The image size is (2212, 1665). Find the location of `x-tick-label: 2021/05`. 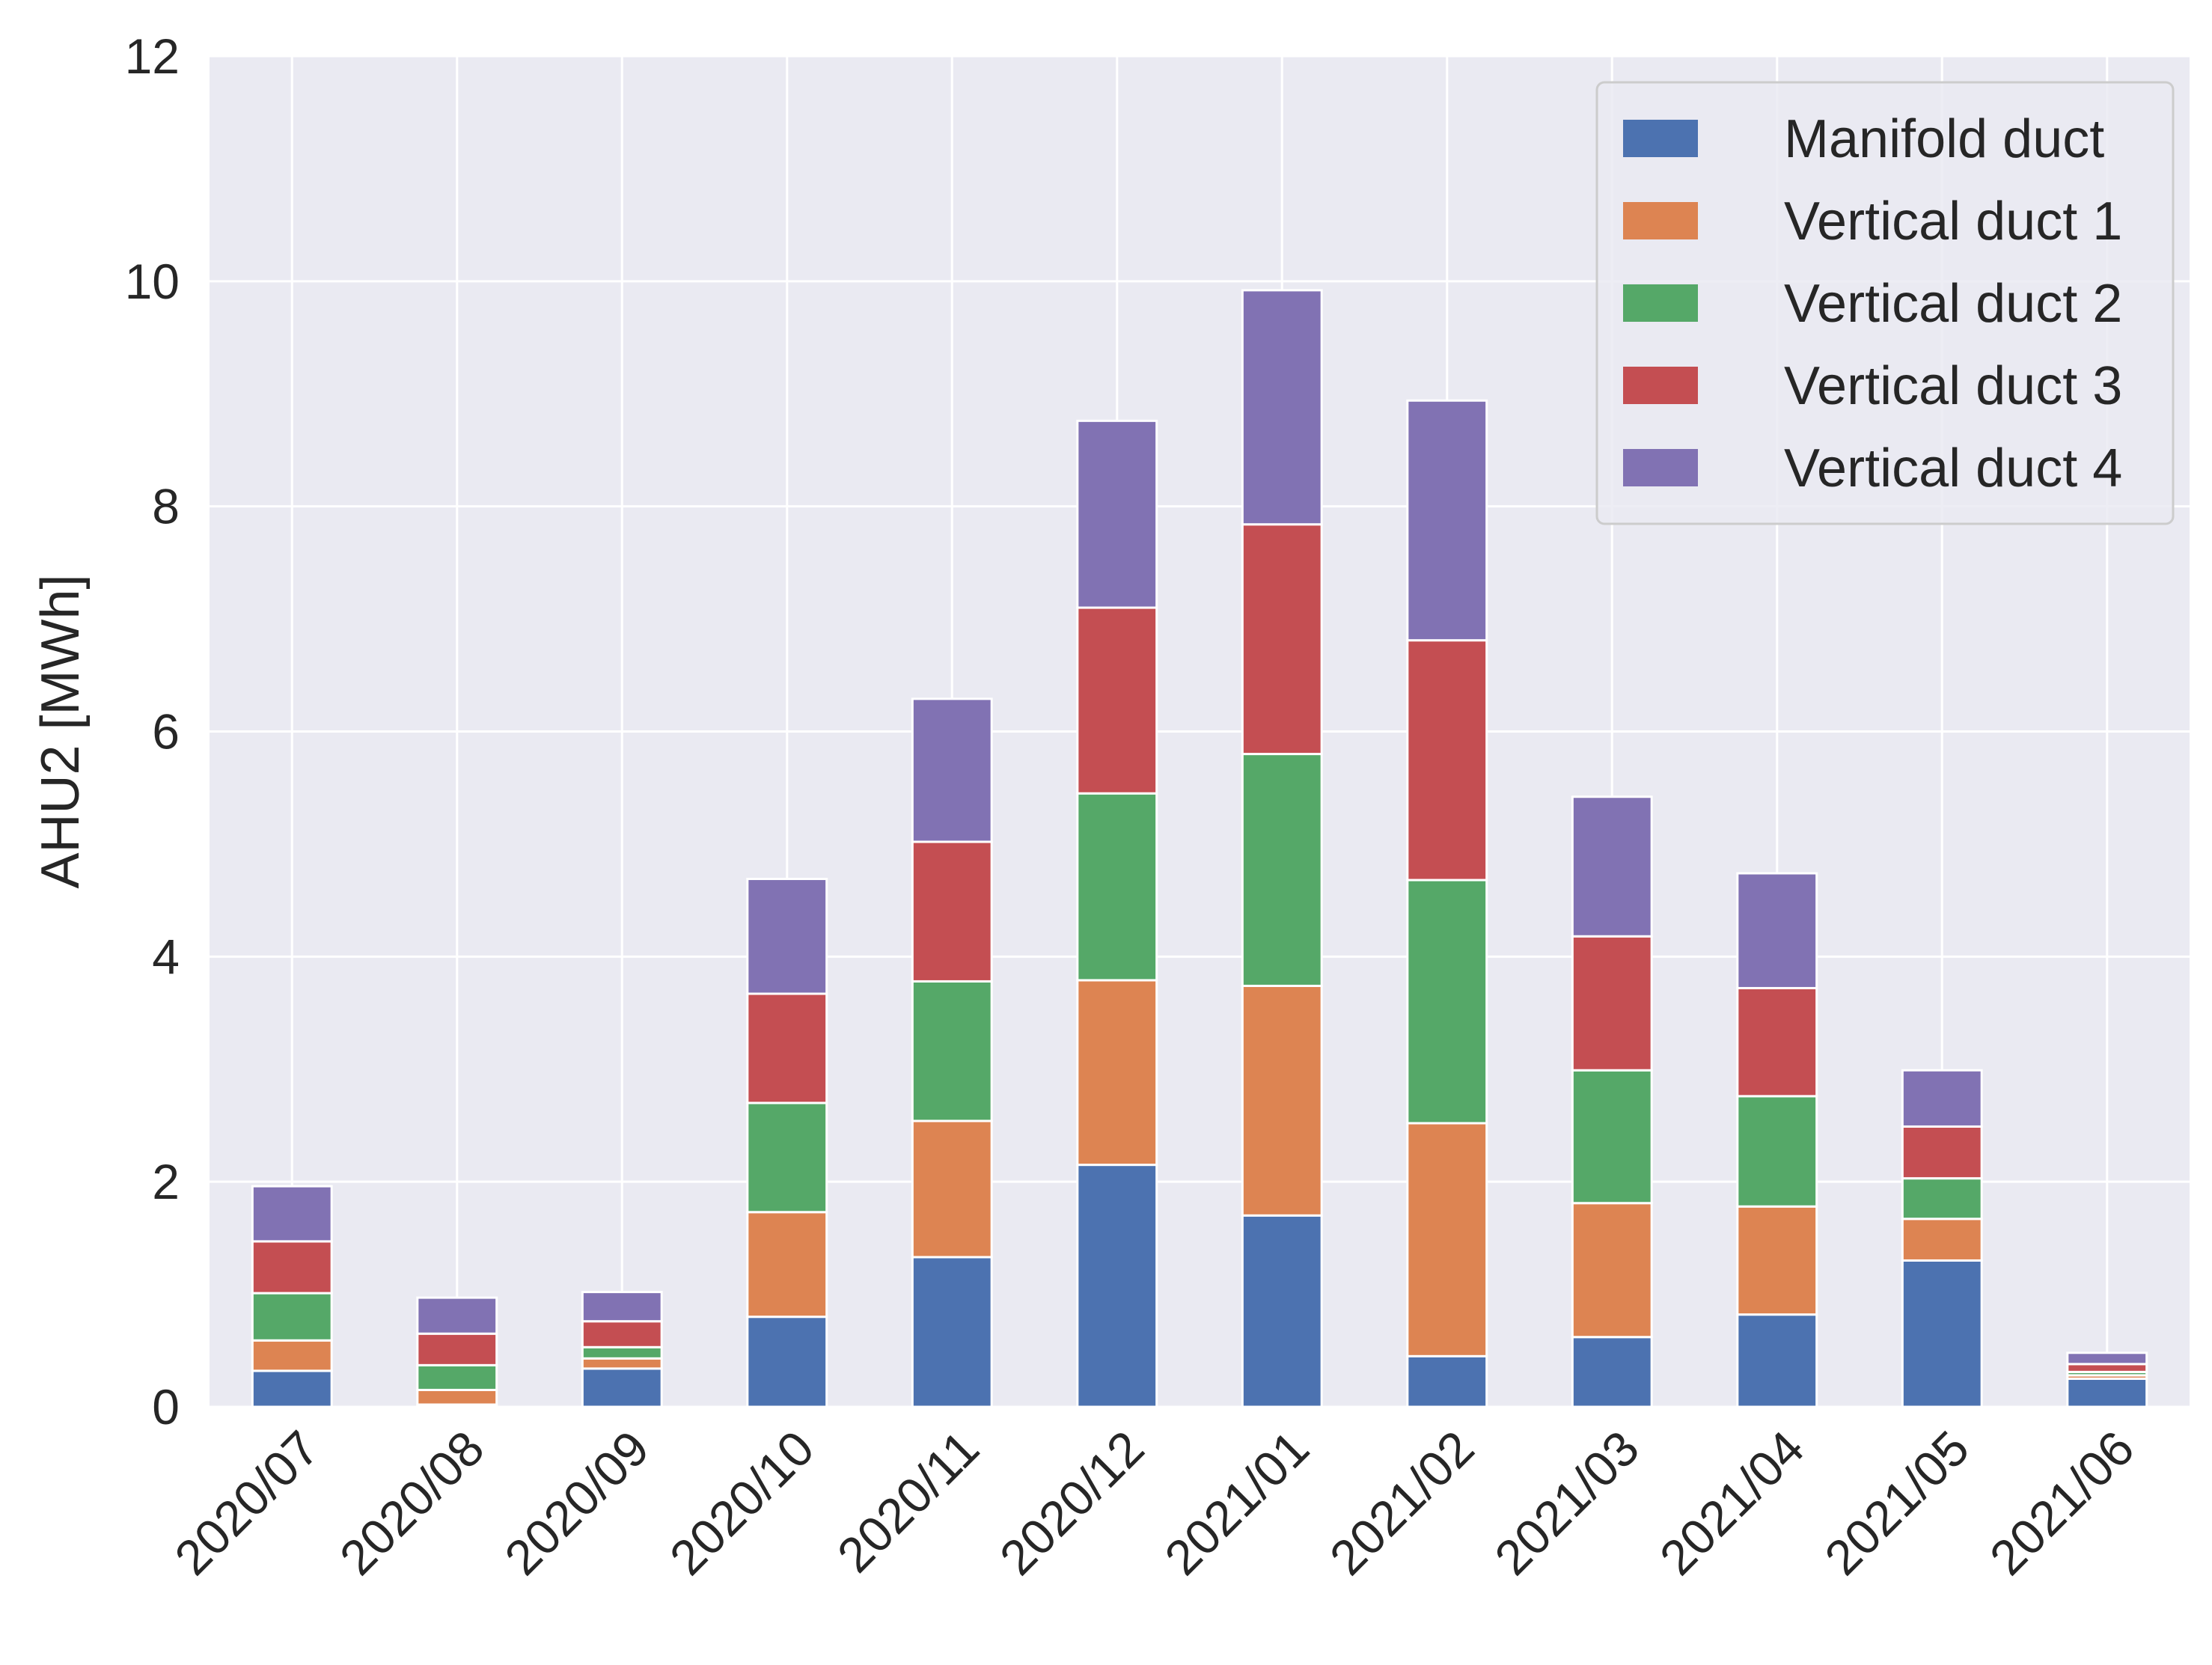

x-tick-label: 2021/05 is located at coordinates (1896, 1503).